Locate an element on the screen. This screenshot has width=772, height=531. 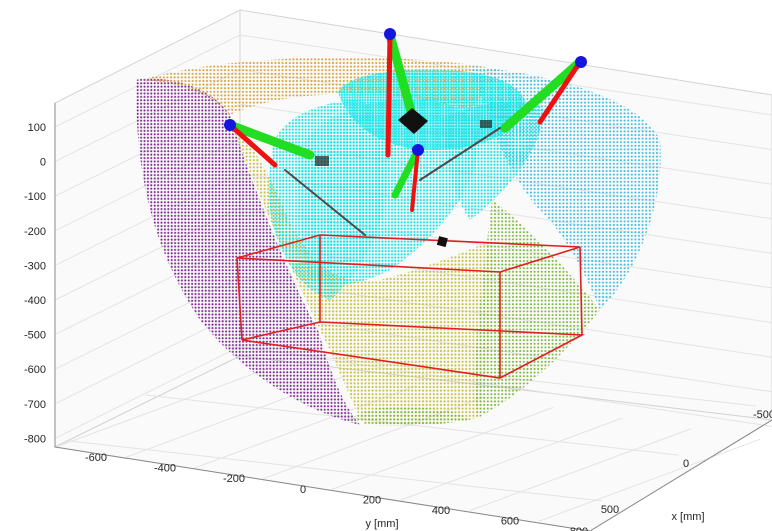
y-tick-label: -200 is located at coordinates (234, 479).